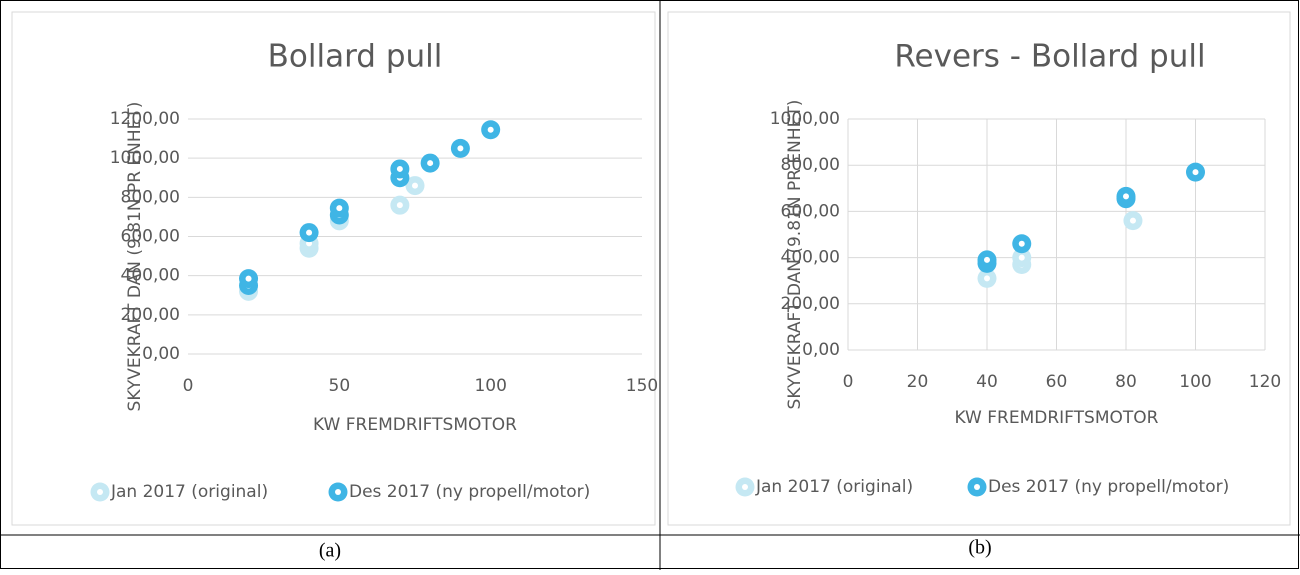  Describe the element at coordinates (330, 551) in the screenshot. I see `caption: (a)` at that location.